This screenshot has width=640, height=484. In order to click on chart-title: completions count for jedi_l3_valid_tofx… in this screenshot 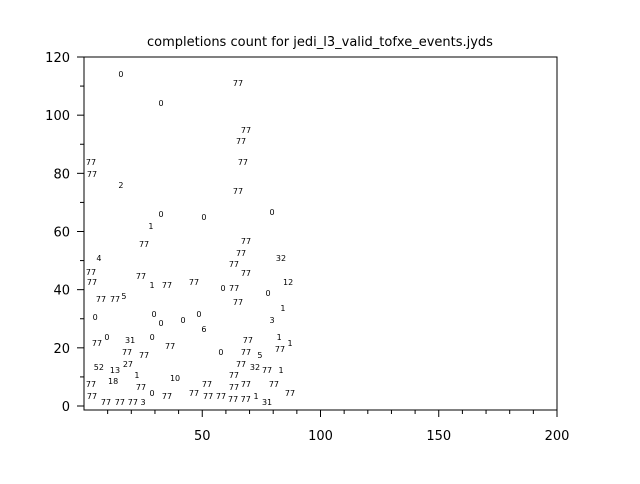, I will do `click(320, 42)`.